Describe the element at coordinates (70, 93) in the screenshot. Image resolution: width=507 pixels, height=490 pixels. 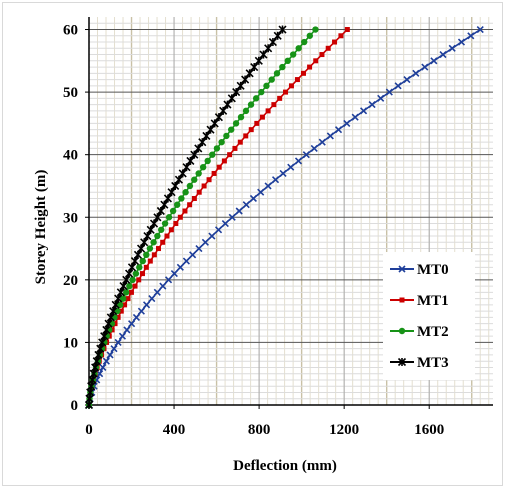
I see `y-tick-label: 50` at that location.